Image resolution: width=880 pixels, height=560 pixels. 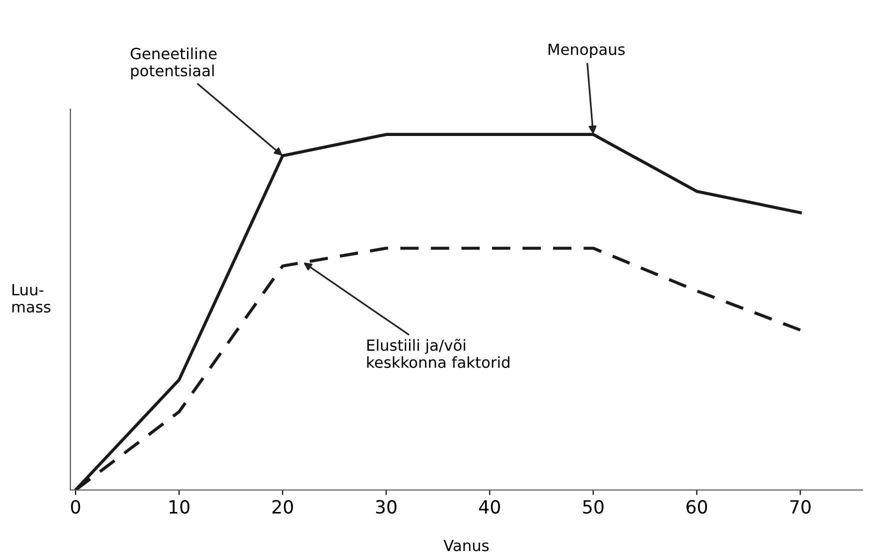 I want to click on x-tick-label: 30, so click(x=386, y=507).